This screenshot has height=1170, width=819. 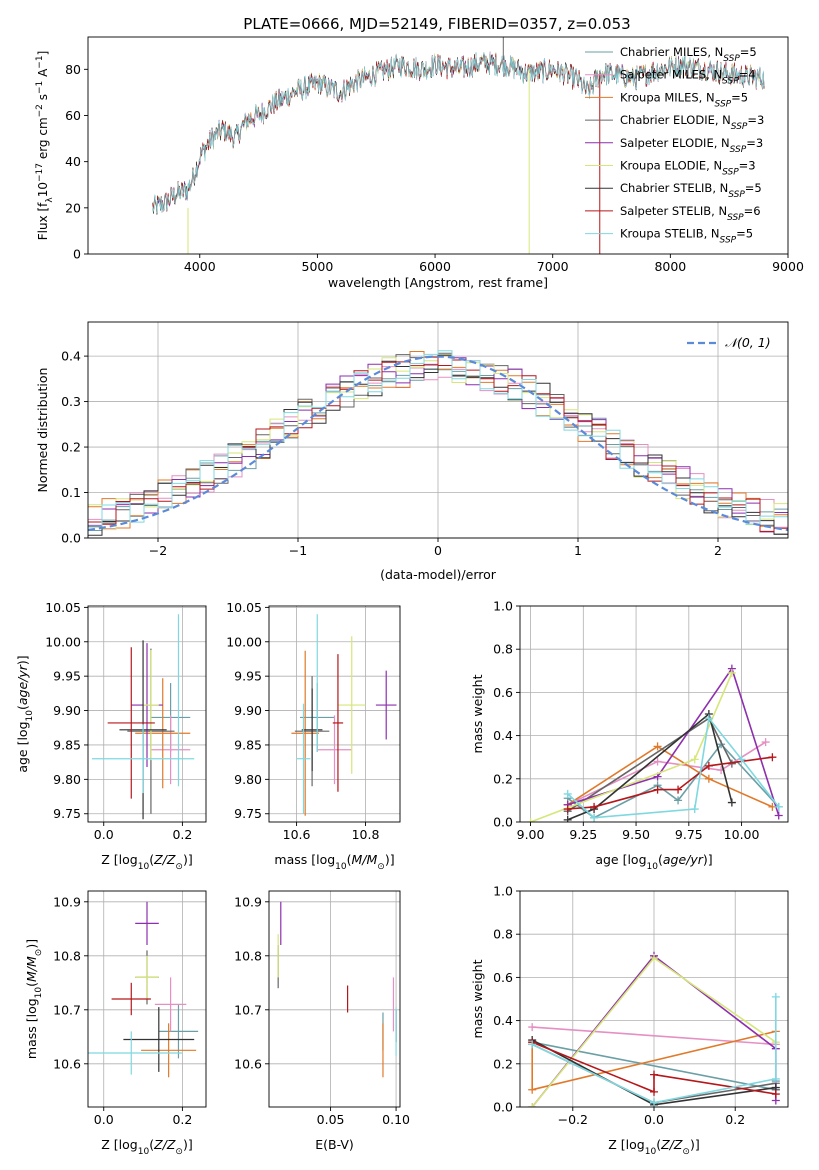 What do you see at coordinates (691, 145) in the screenshot?
I see `legend-entry: Salpeter ELODIE, NSSP=3` at bounding box center [691, 145].